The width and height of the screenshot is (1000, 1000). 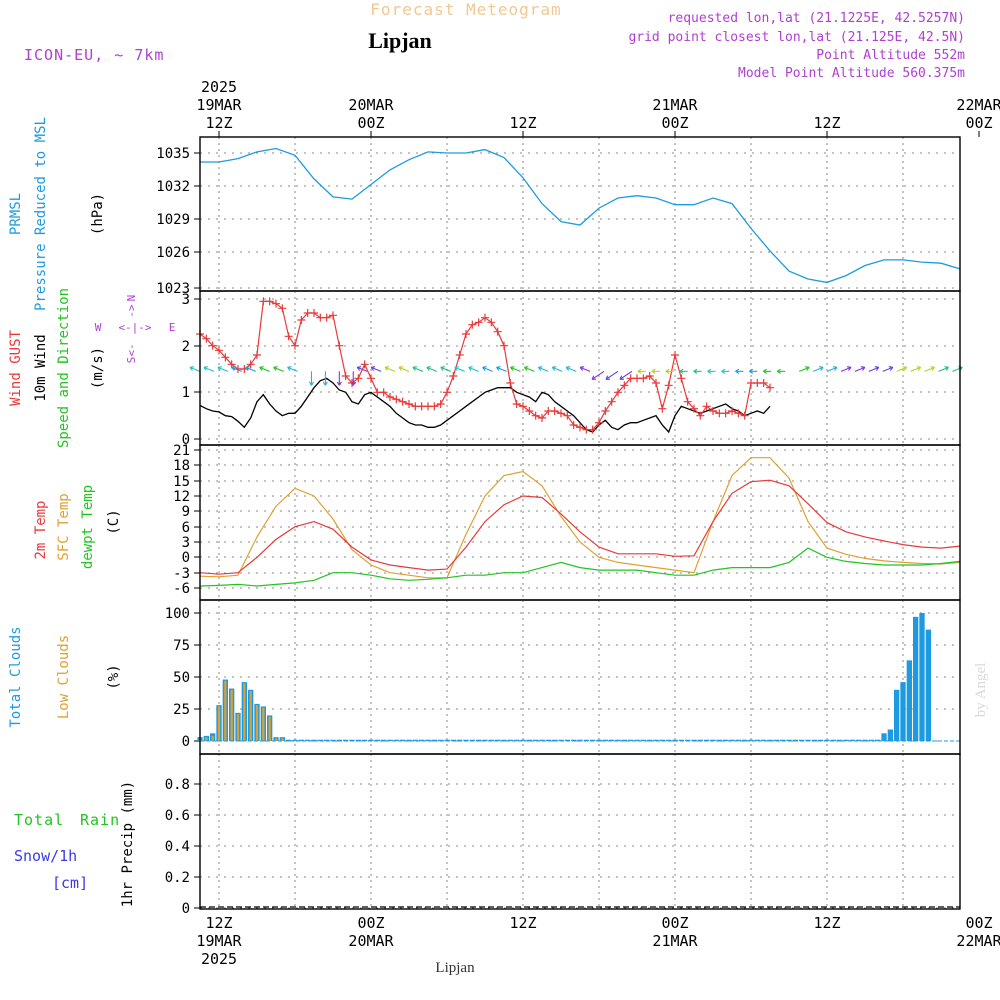 I want to click on panel-frame, so click(x=580, y=522).